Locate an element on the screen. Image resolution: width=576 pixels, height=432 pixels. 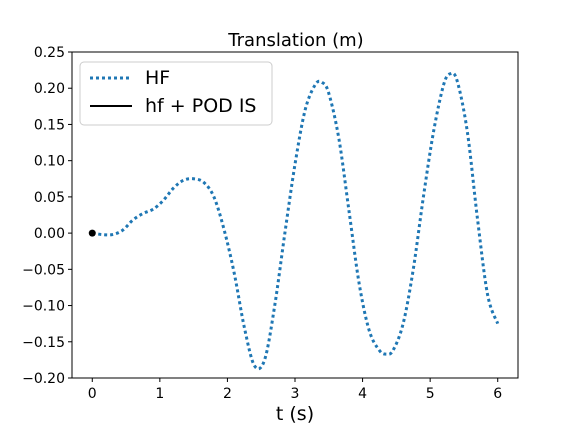
y-tick-label: 0.20 is located at coordinates (49, 89).